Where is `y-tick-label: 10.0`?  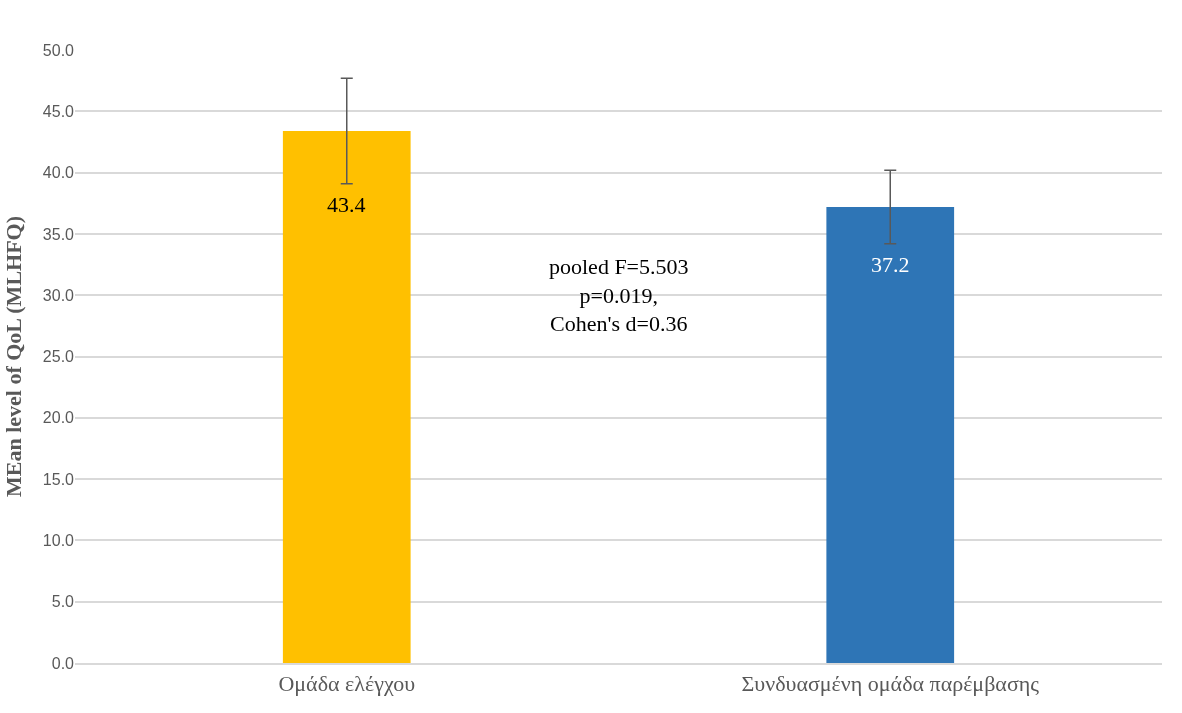
y-tick-label: 10.0 is located at coordinates (58, 540).